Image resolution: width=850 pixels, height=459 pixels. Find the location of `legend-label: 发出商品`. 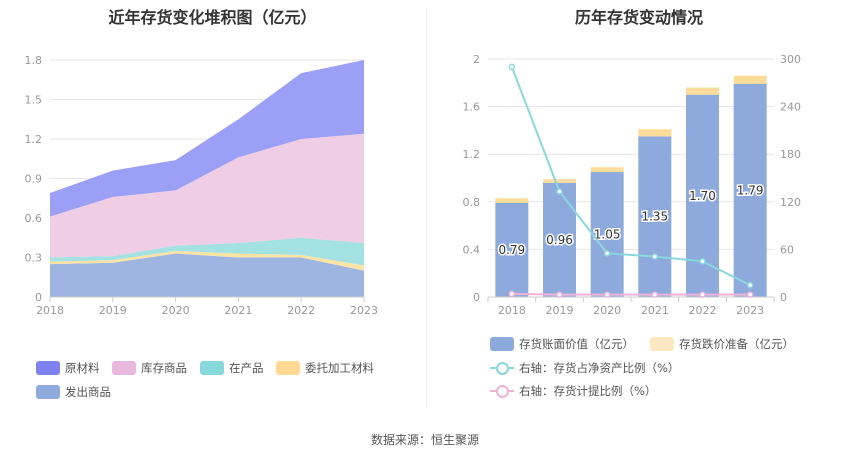

legend-label: 发出商品 is located at coordinates (88, 392).